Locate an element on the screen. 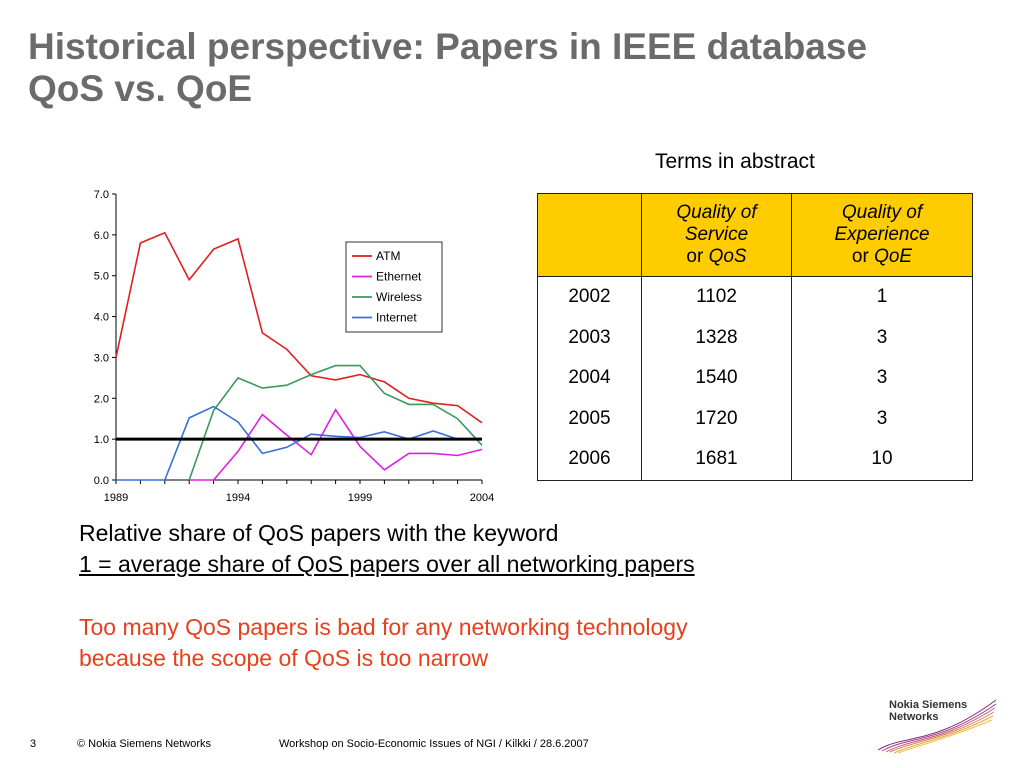  y-tick-label: 1.0 is located at coordinates (101, 440).